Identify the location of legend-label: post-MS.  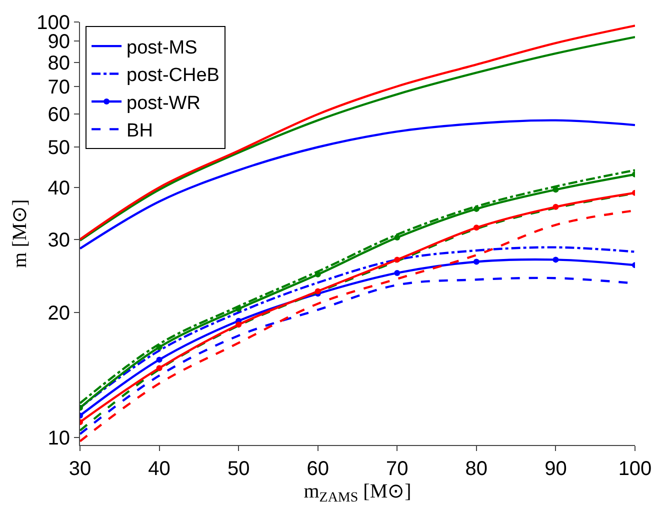
(162, 47).